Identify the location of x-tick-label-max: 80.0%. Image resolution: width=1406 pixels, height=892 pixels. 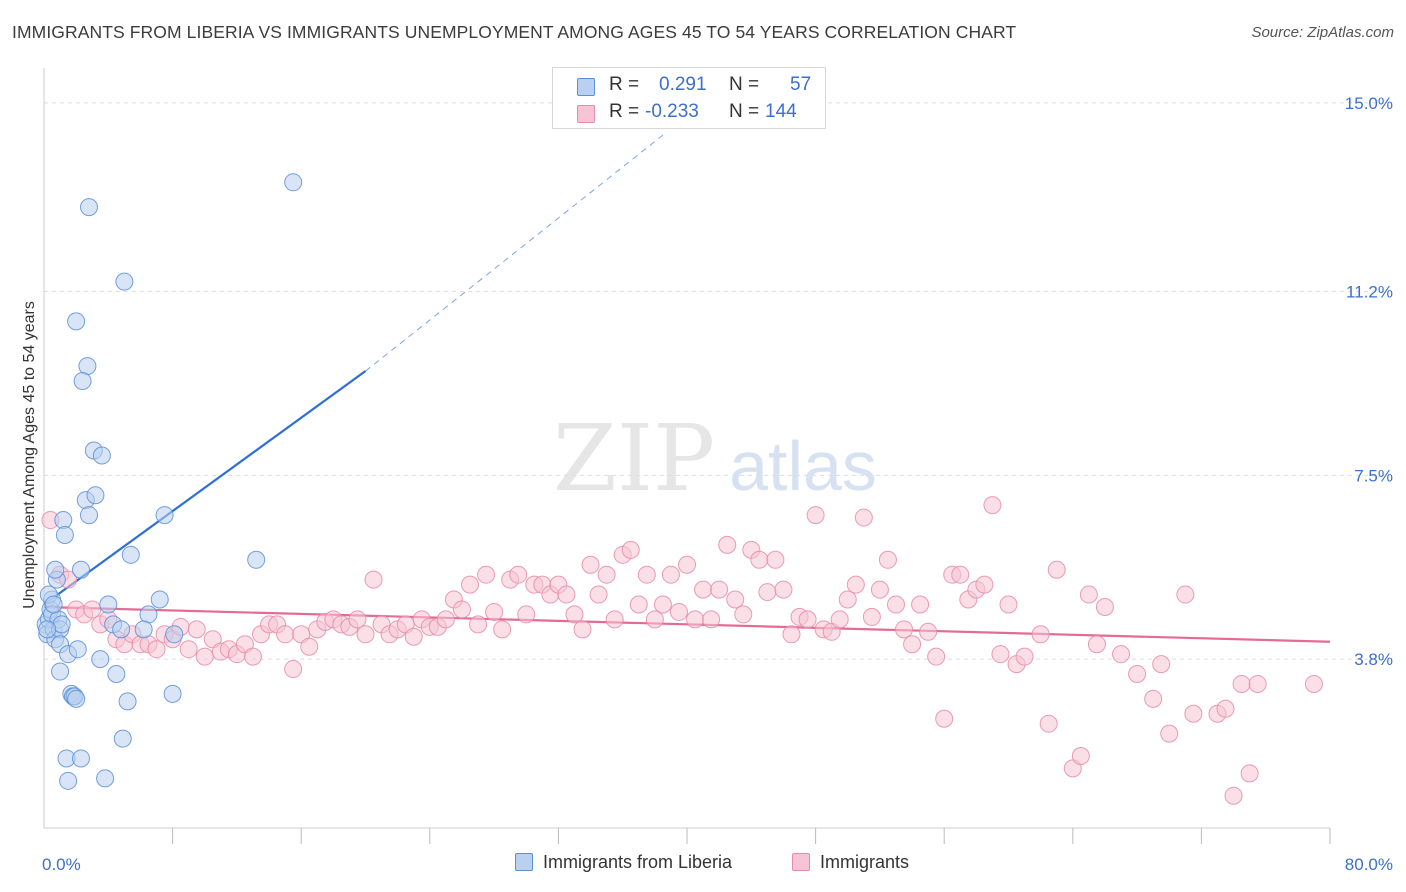
(1369, 864).